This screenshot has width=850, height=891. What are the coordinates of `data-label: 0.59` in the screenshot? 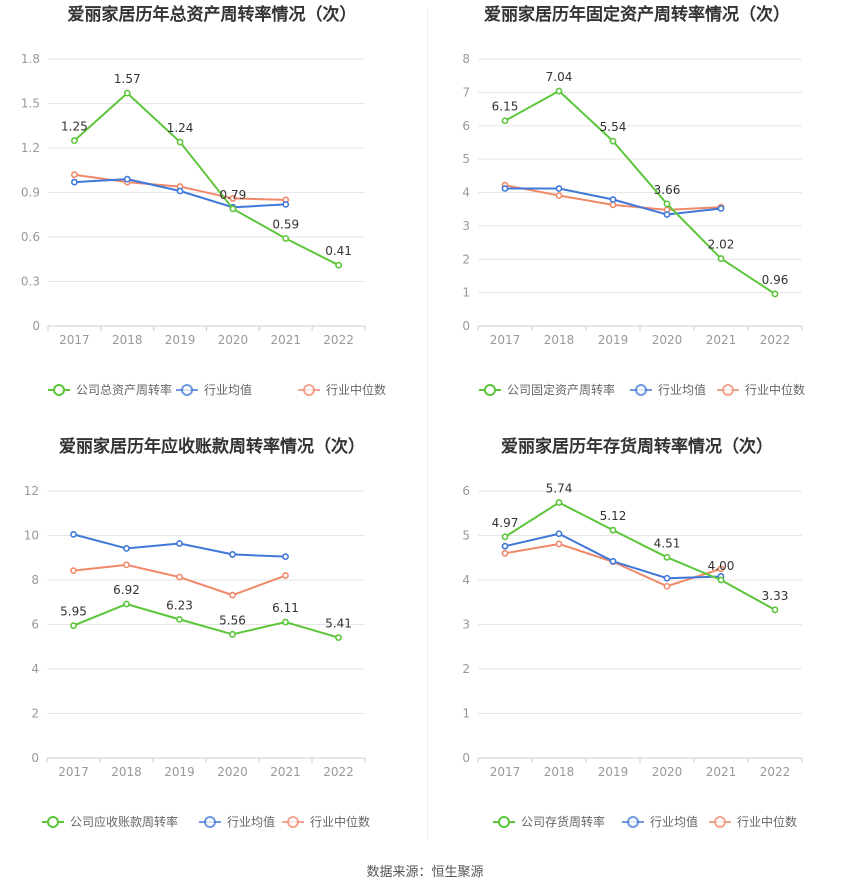 It's located at (285, 224).